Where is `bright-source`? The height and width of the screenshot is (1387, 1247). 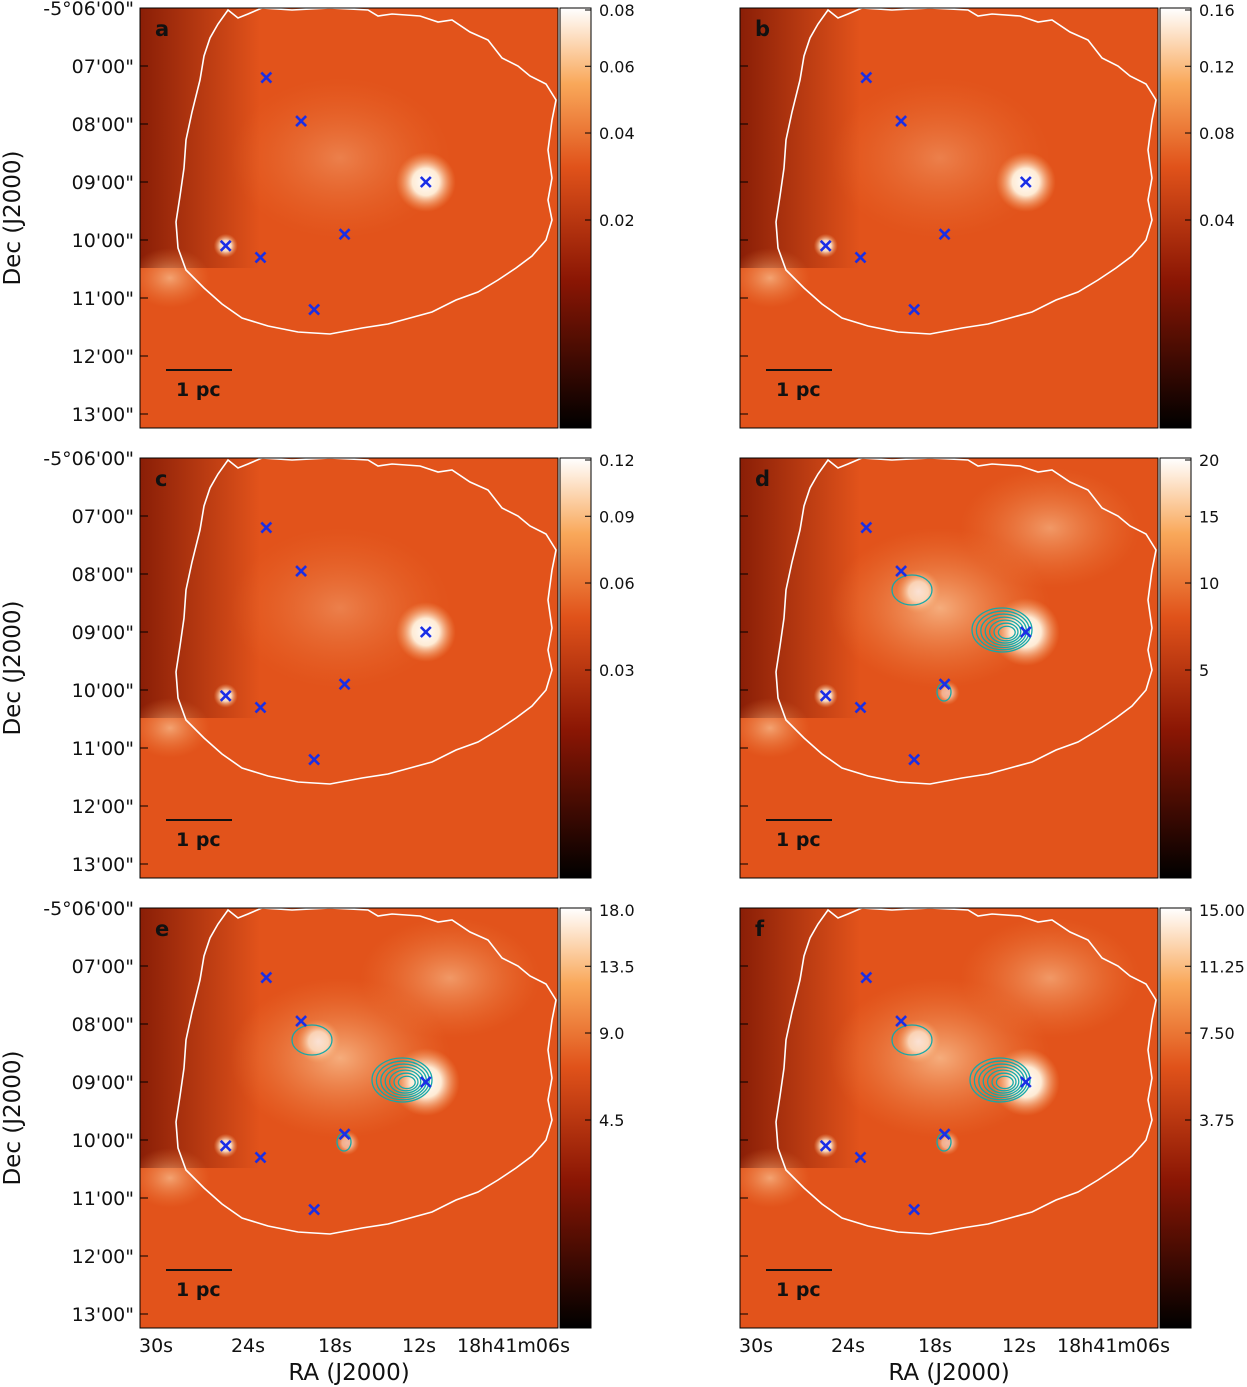
bright-source is located at coordinates (918, 591).